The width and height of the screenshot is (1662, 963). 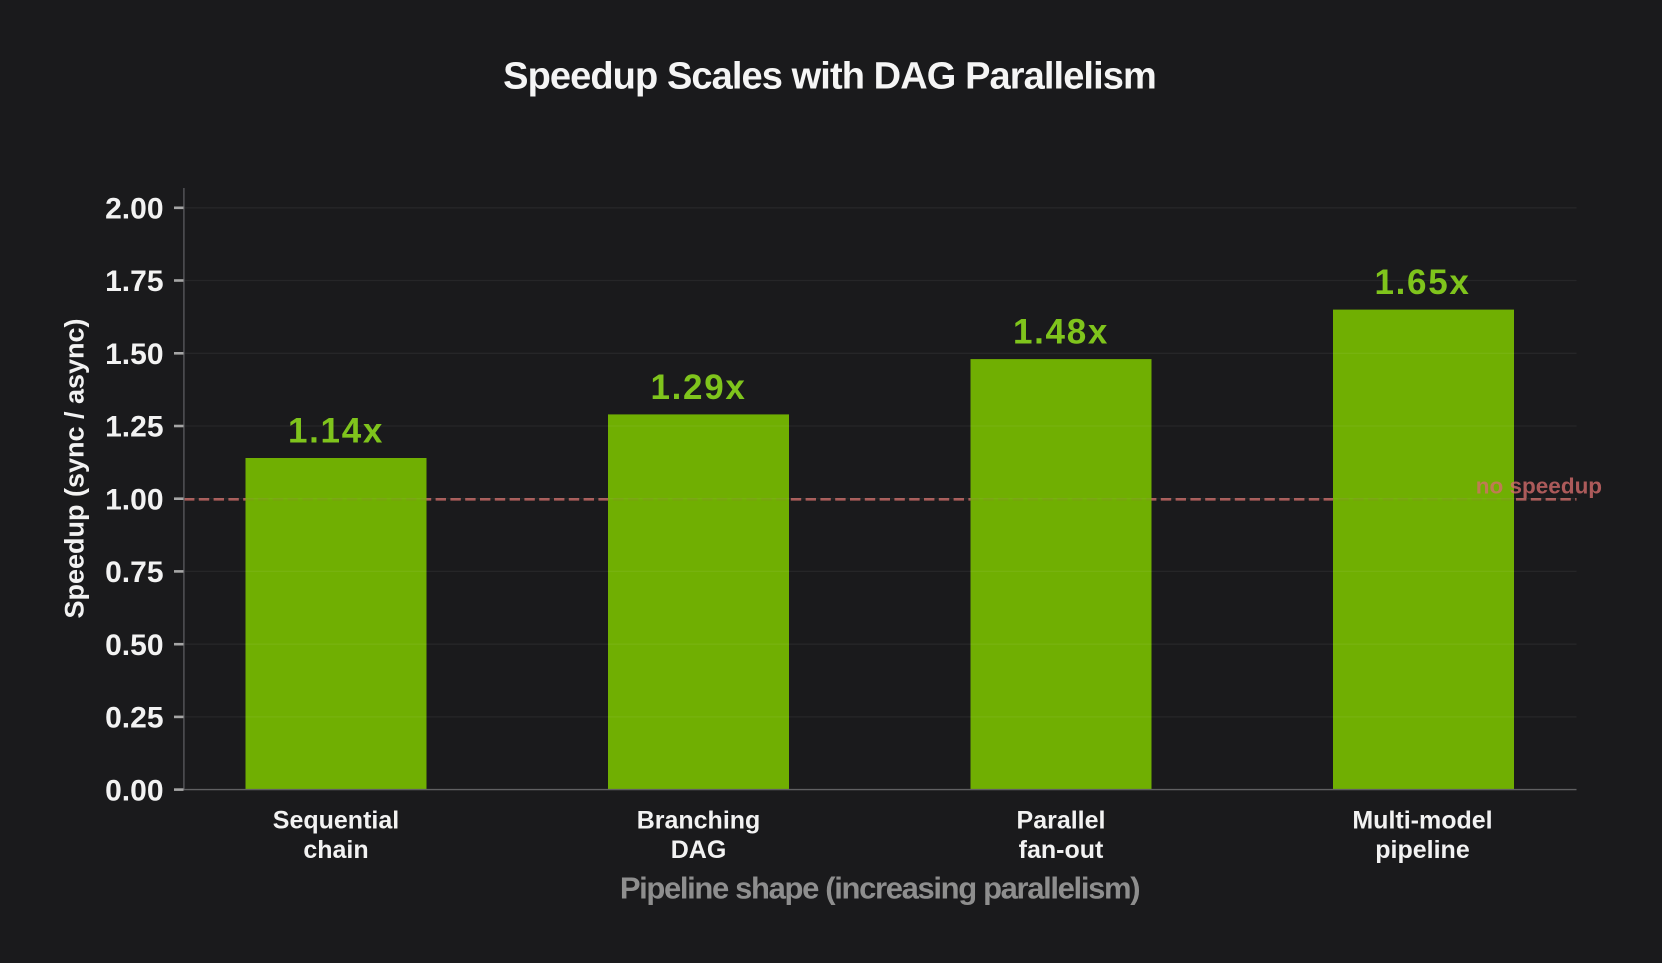 What do you see at coordinates (335, 850) in the screenshot?
I see `svg-text: chain` at bounding box center [335, 850].